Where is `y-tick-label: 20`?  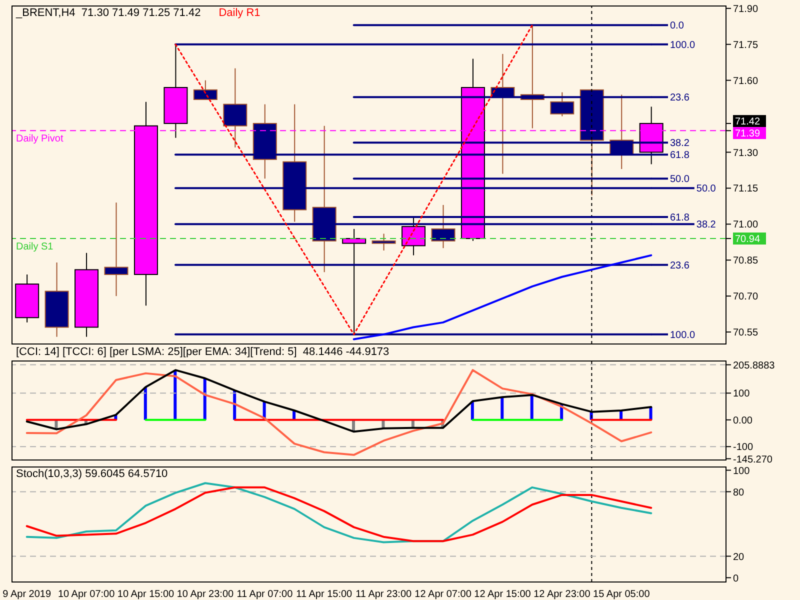 y-tick-label: 20 is located at coordinates (739, 557).